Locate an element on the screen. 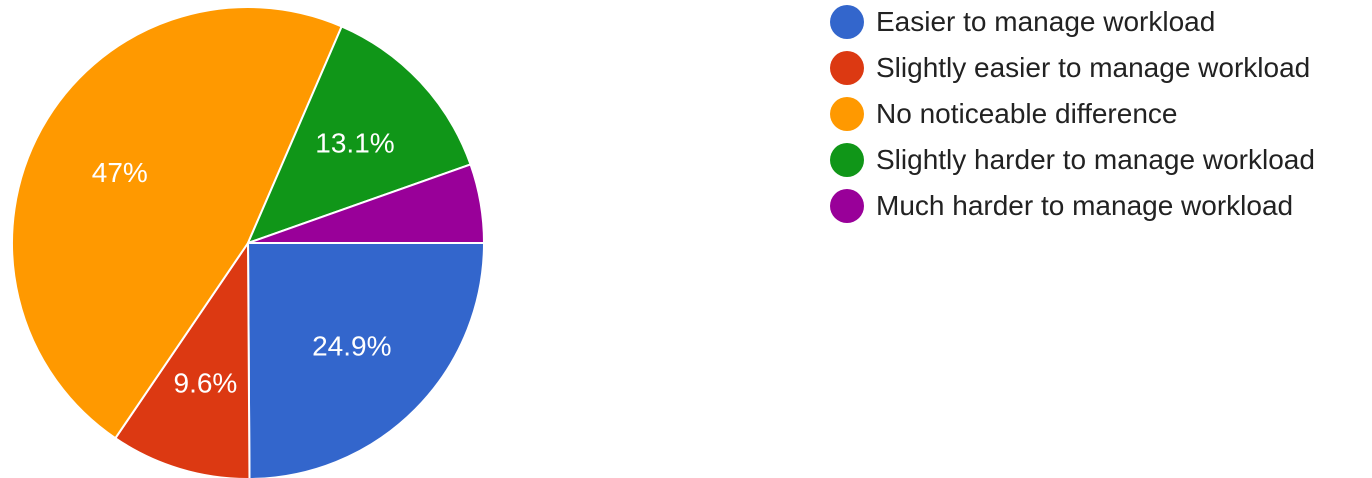 This screenshot has height=478, width=1372. legend-label-3: Slightly harder to manage workload is located at coordinates (1095, 159).